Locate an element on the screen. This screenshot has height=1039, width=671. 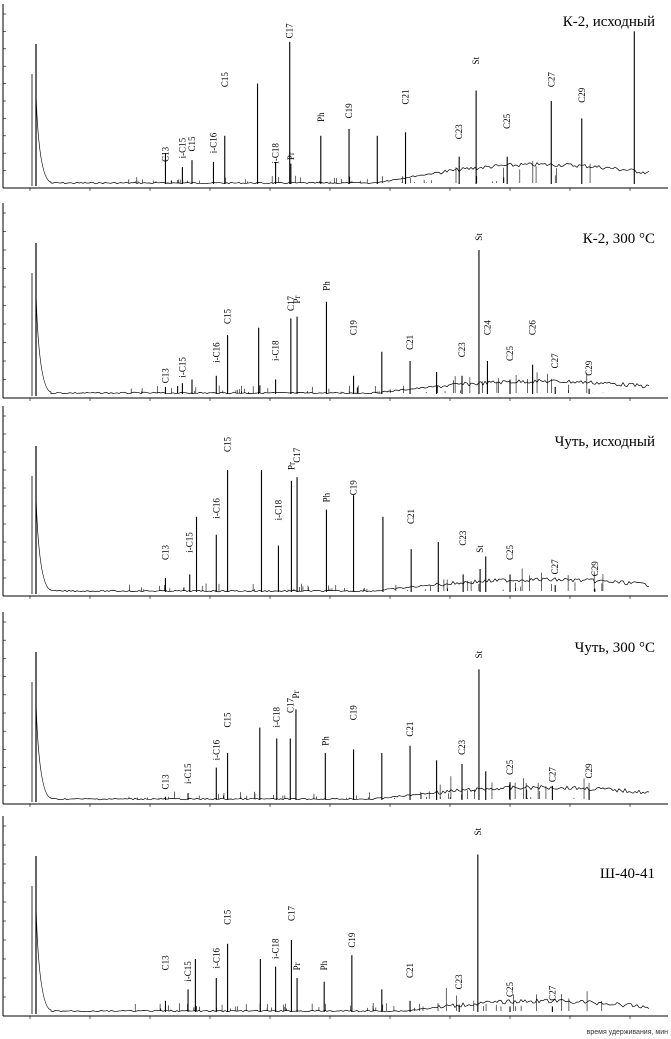
panel-title: Ш-40-41 is located at coordinates (627, 874).